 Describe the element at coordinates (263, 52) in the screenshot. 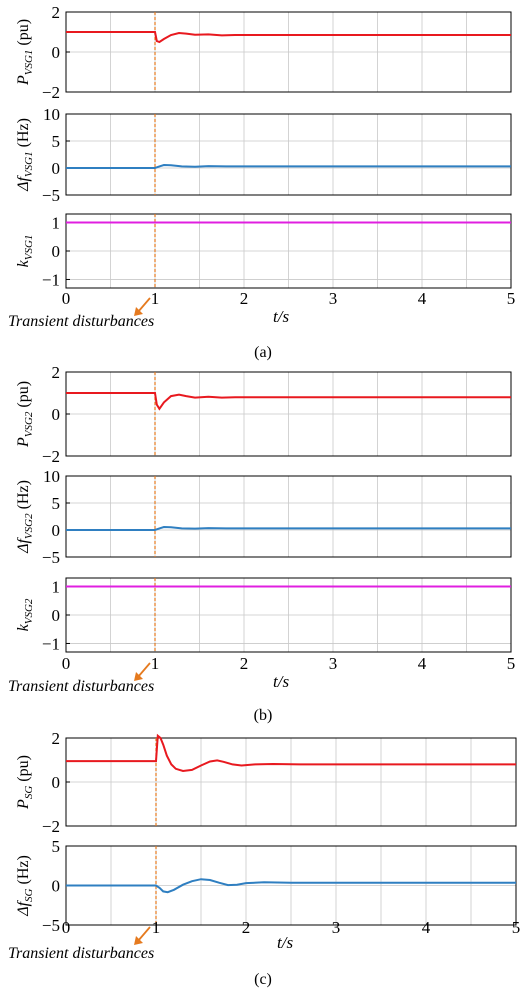

I see `panel-1: 2 0 −2 PVSG1 (pu)` at that location.